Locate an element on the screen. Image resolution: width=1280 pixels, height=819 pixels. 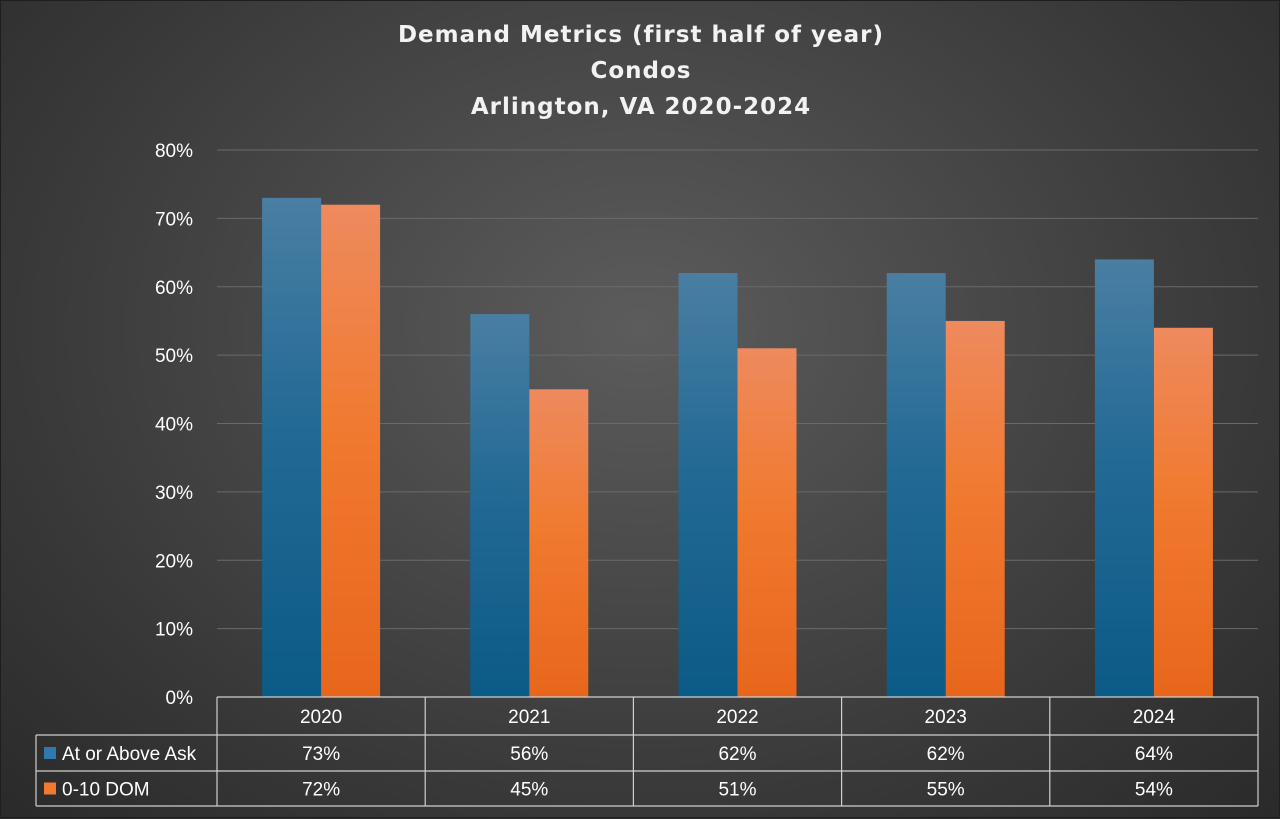
data-value-label: 73% is located at coordinates (321, 754).